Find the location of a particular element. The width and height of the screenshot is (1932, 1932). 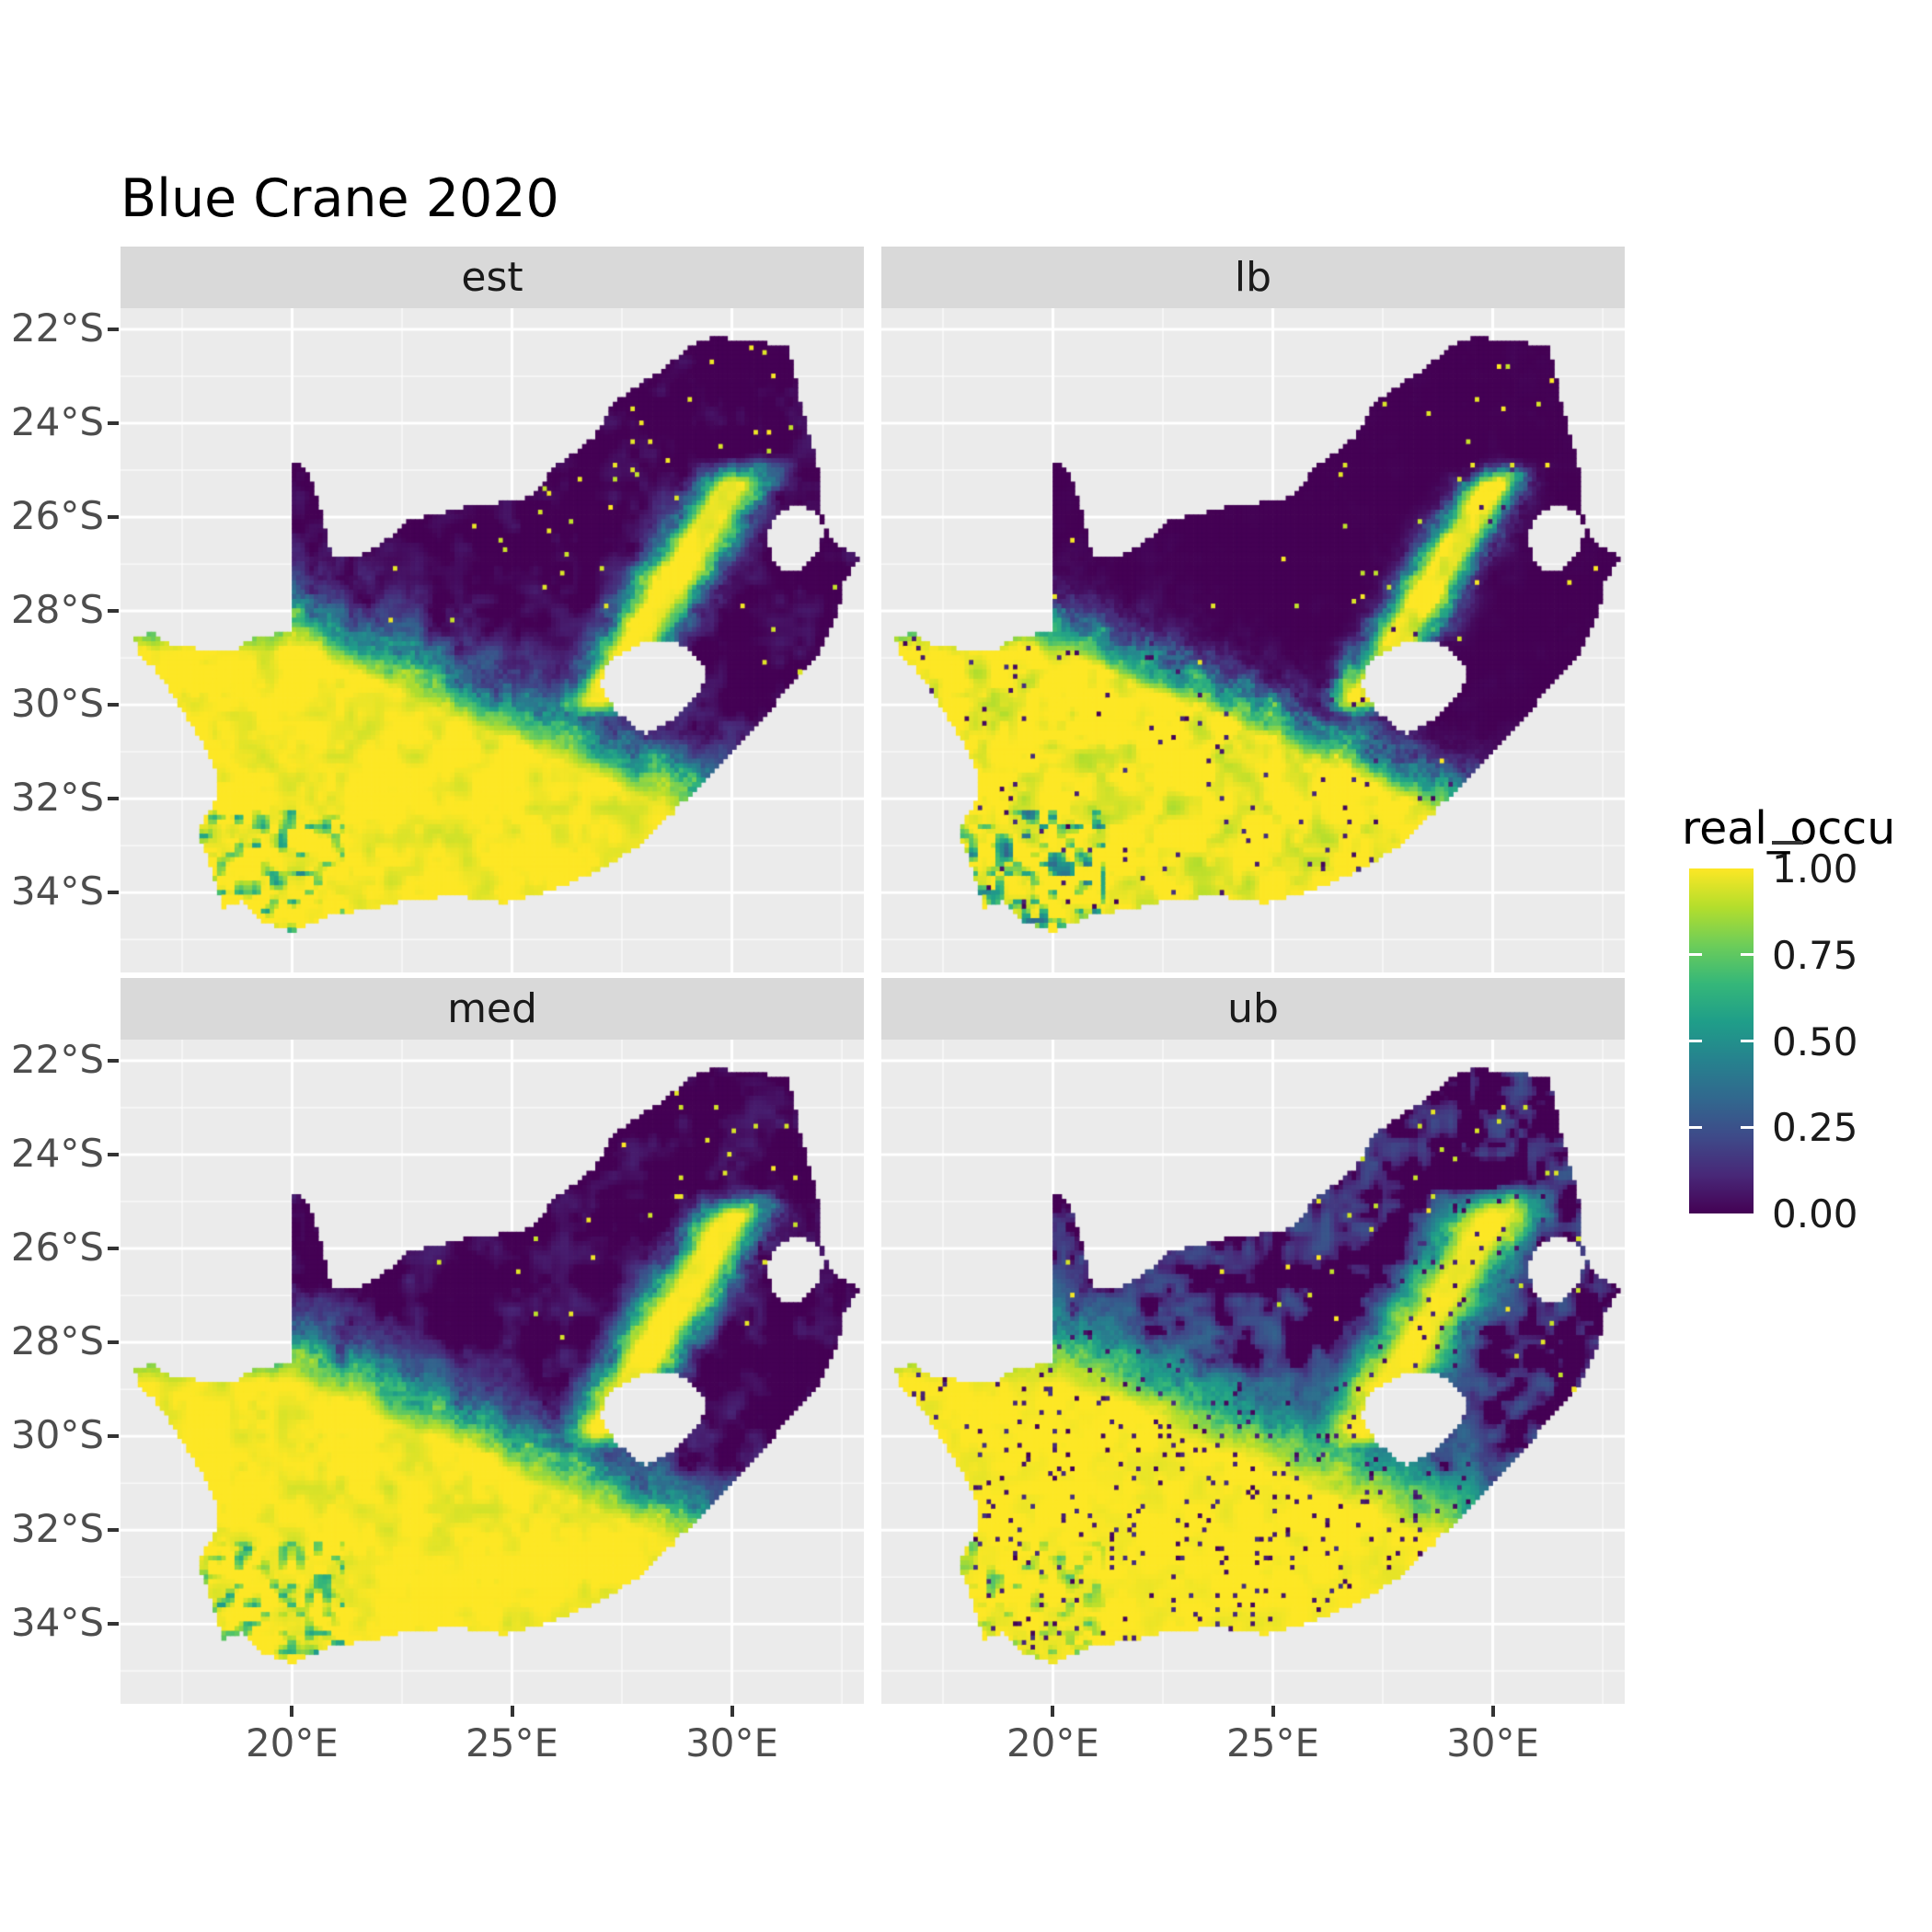

legend-tick-label: 1.00 is located at coordinates (1815, 868).